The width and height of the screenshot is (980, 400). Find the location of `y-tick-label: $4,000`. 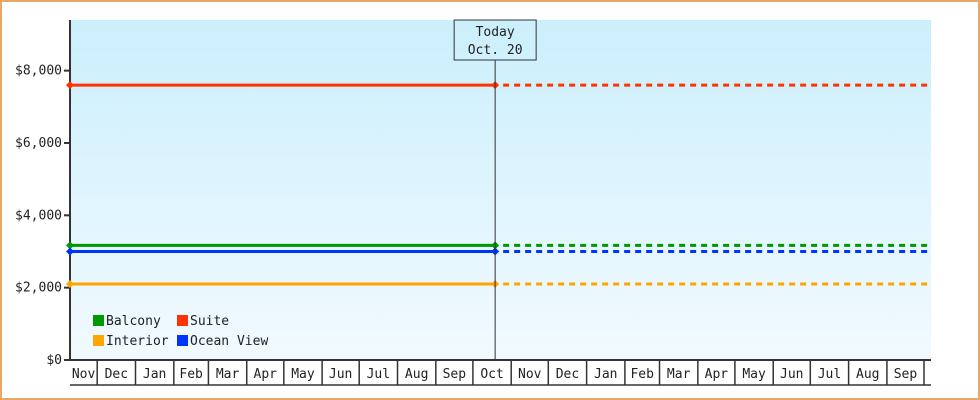

y-tick-label: $4,000 is located at coordinates (38, 215).